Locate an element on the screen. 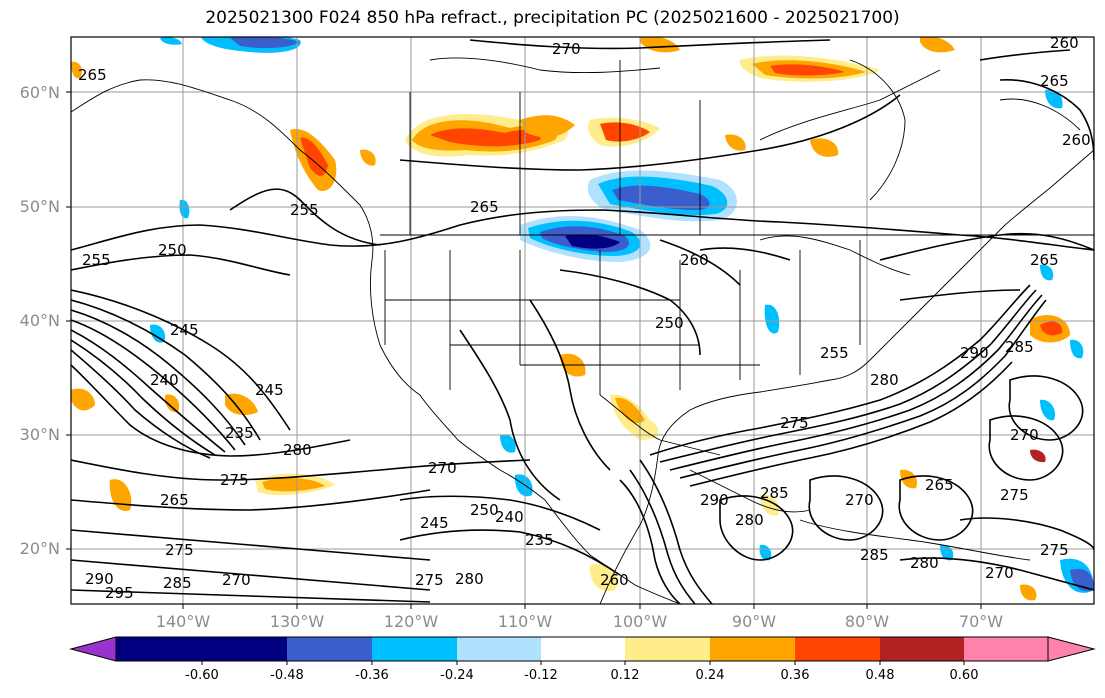 The image size is (1105, 698). colorbar-tick-label: -0.36 is located at coordinates (372, 675).